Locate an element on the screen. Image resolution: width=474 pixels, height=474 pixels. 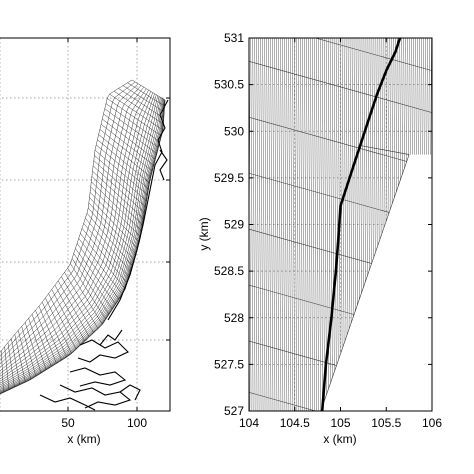
right-series-line is located at coordinates (361, 224).